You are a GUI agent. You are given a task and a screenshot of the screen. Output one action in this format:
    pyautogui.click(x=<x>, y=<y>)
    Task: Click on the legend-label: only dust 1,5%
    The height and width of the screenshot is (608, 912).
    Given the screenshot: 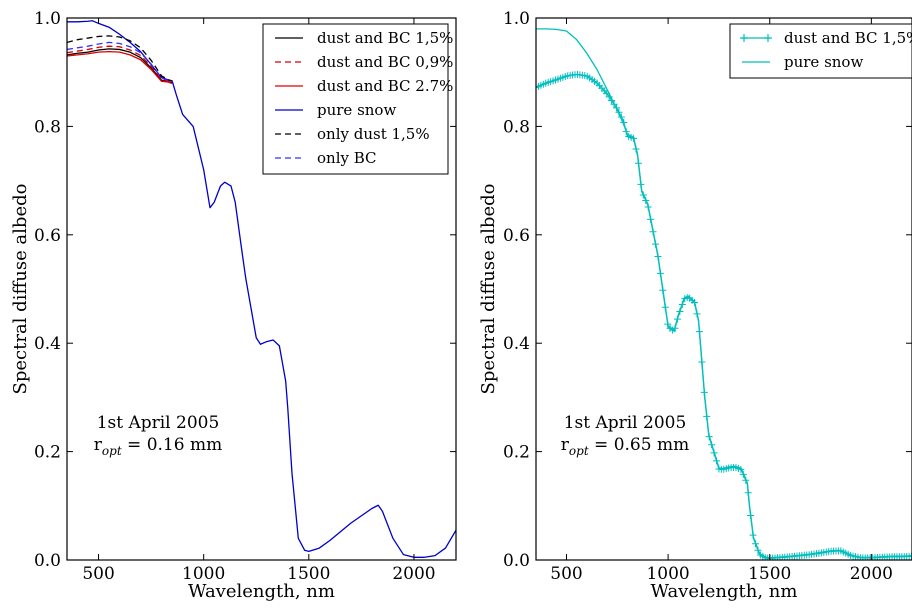 What is the action you would take?
    pyautogui.click(x=373, y=134)
    